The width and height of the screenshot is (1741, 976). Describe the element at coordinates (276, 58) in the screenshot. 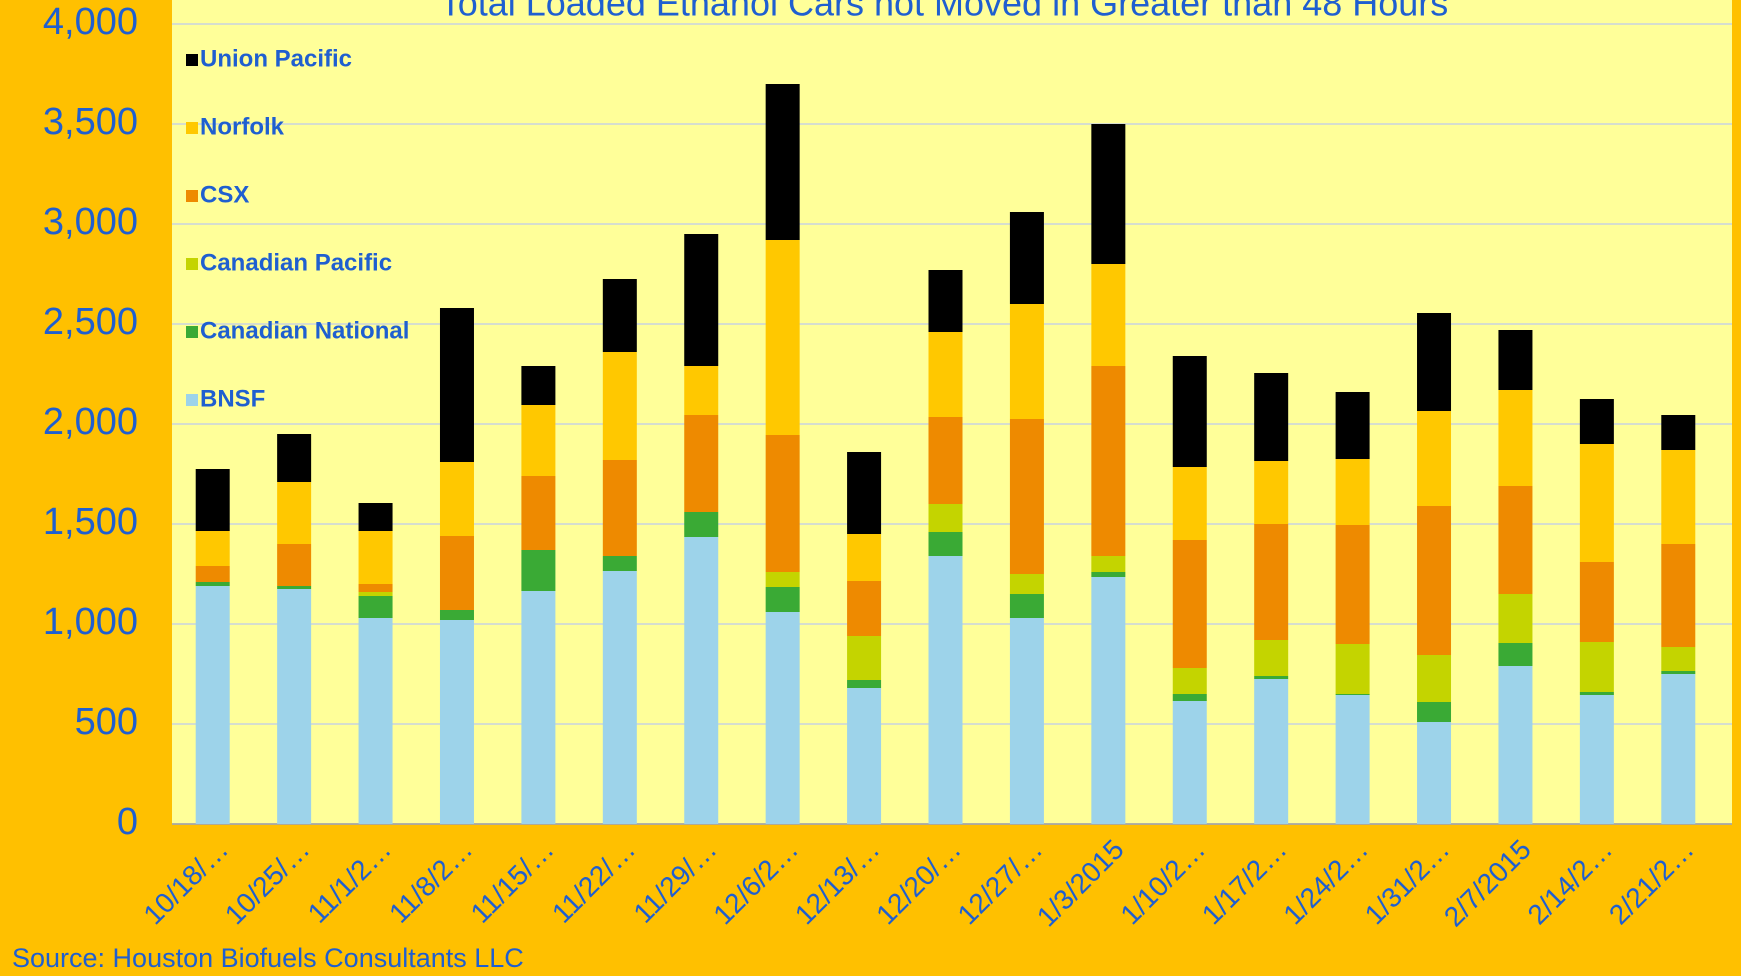

I see `legend-label: Union Pacific` at that location.